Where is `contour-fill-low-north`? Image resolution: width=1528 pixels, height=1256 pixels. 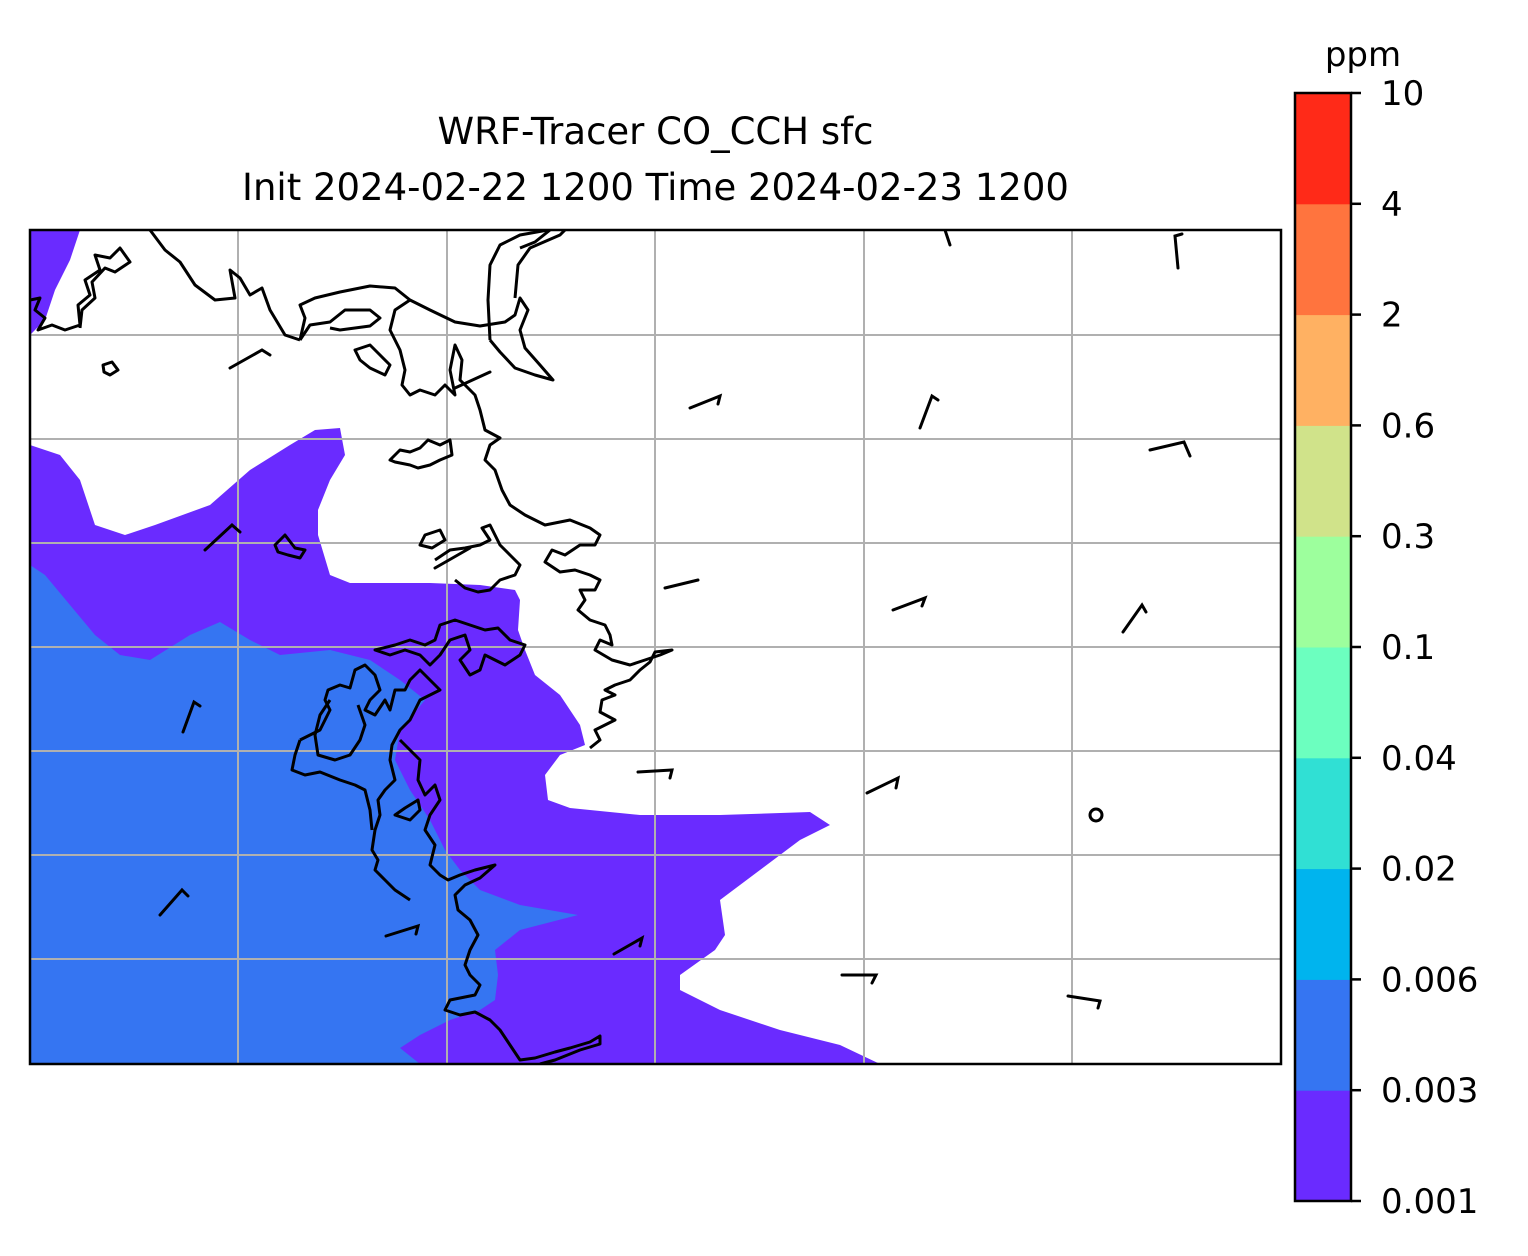
contour-fill-low-north is located at coordinates (55, 282).